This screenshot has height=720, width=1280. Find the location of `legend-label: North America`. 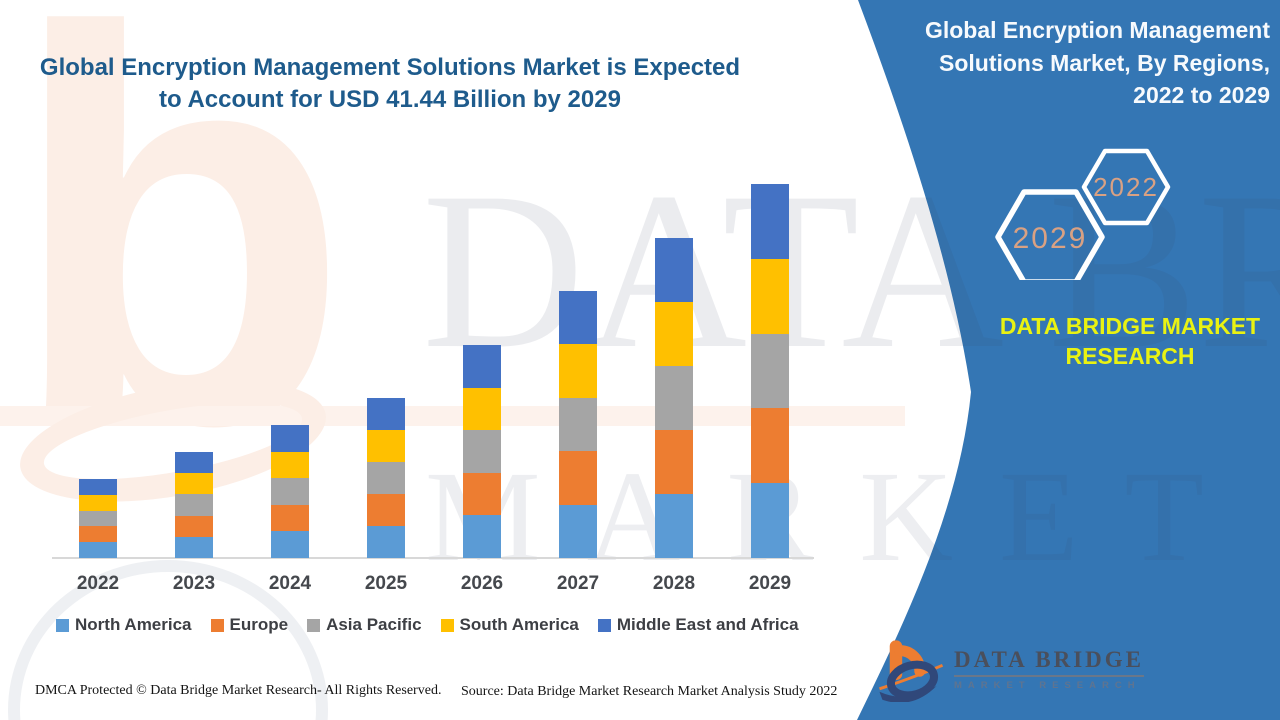

legend-label: North America is located at coordinates (133, 624).